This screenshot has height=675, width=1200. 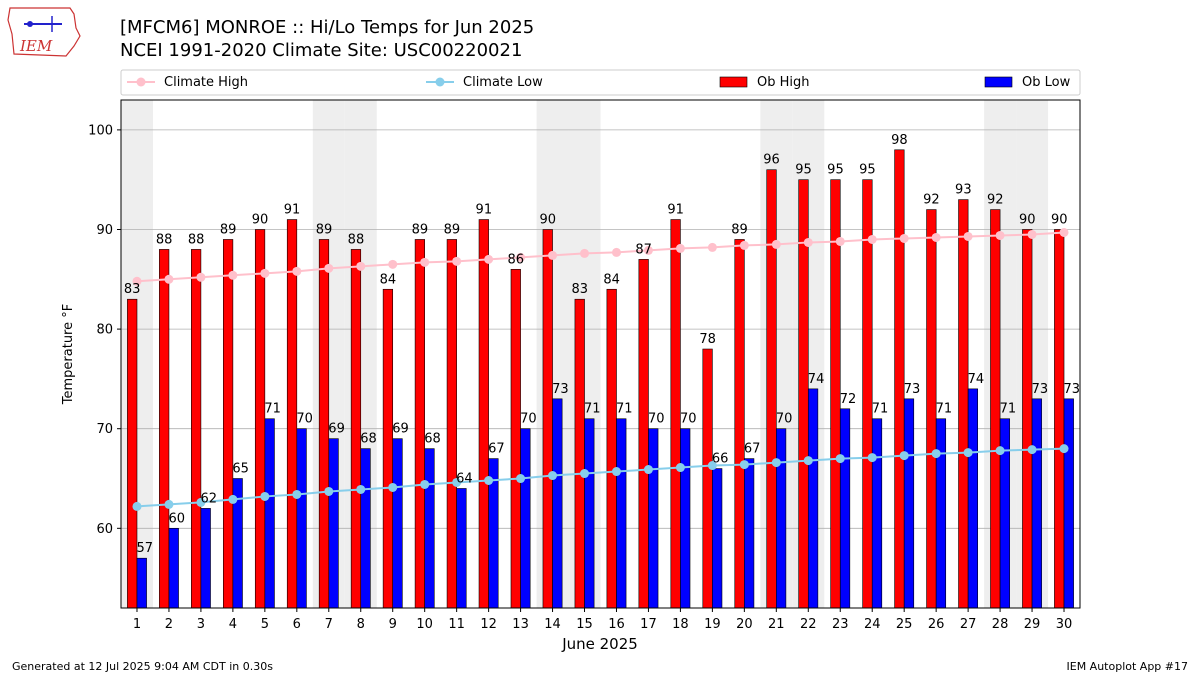 I want to click on x-tick-label: 10, so click(x=424, y=624).